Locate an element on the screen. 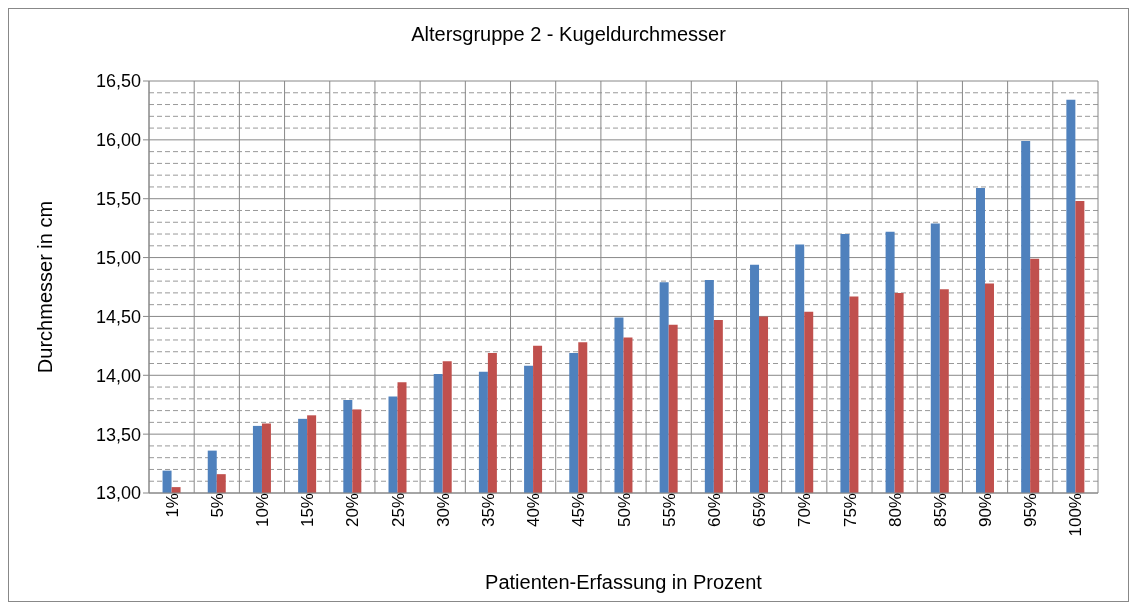 The width and height of the screenshot is (1137, 610). x-tick-label: 90% is located at coordinates (986, 510).